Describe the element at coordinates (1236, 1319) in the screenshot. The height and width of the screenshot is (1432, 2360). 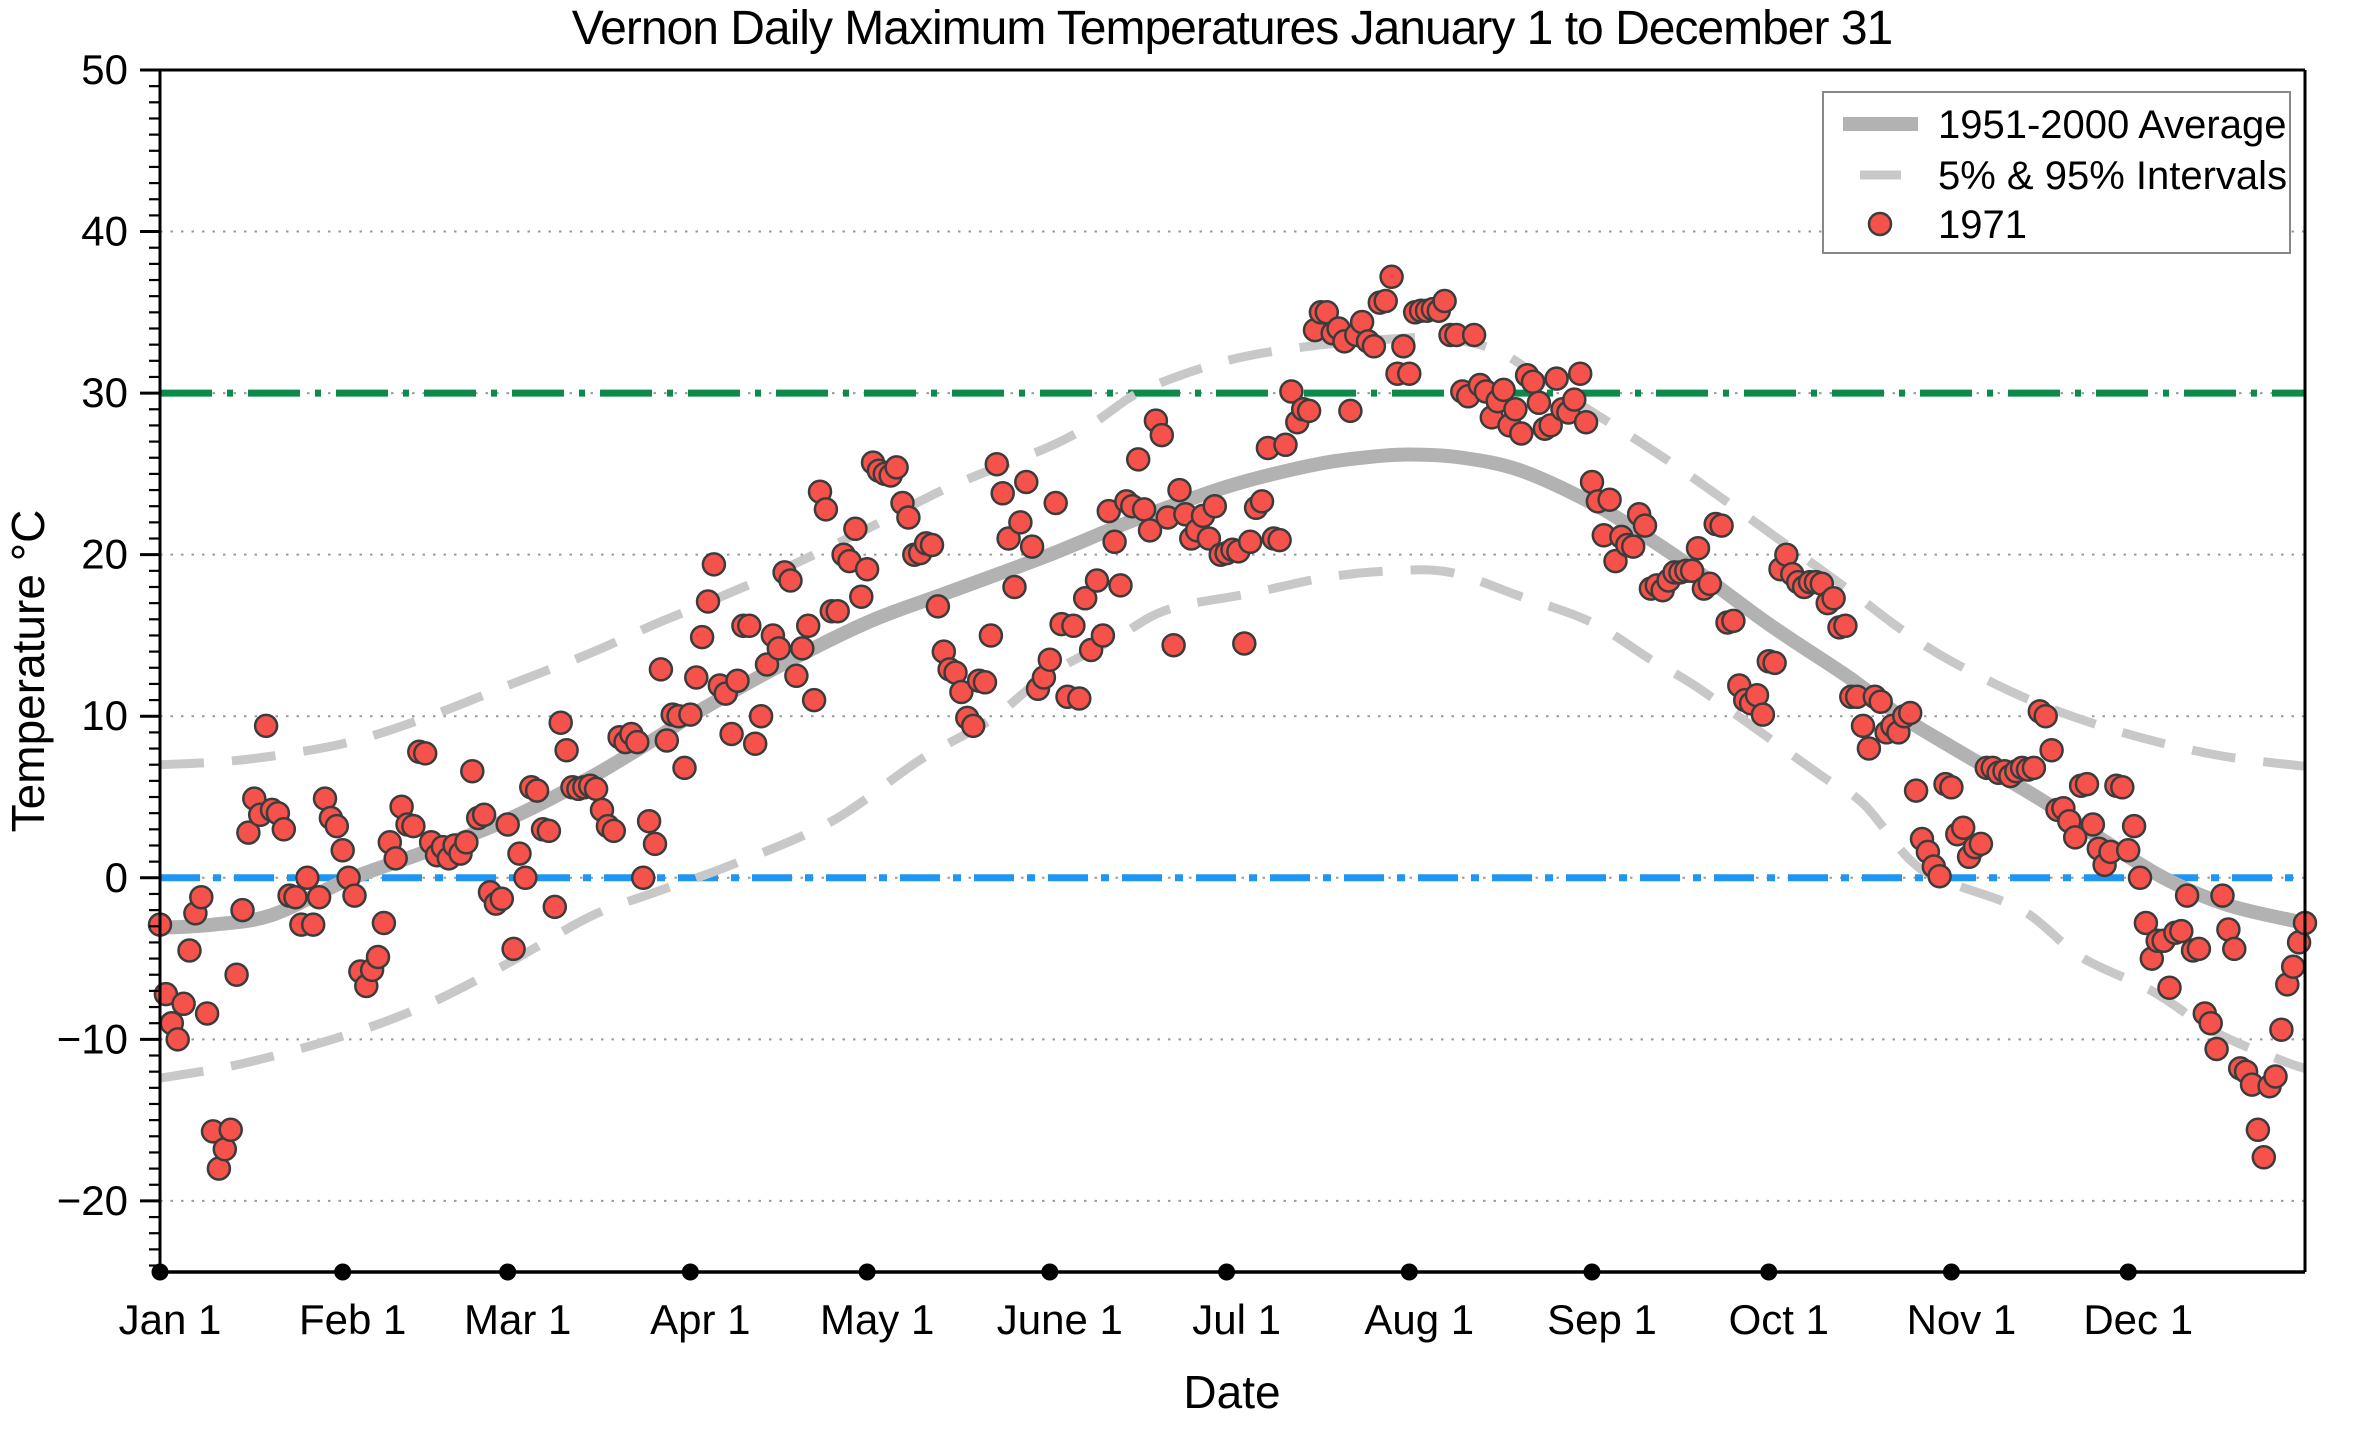
I see `month-tick-label: Jul 1` at that location.